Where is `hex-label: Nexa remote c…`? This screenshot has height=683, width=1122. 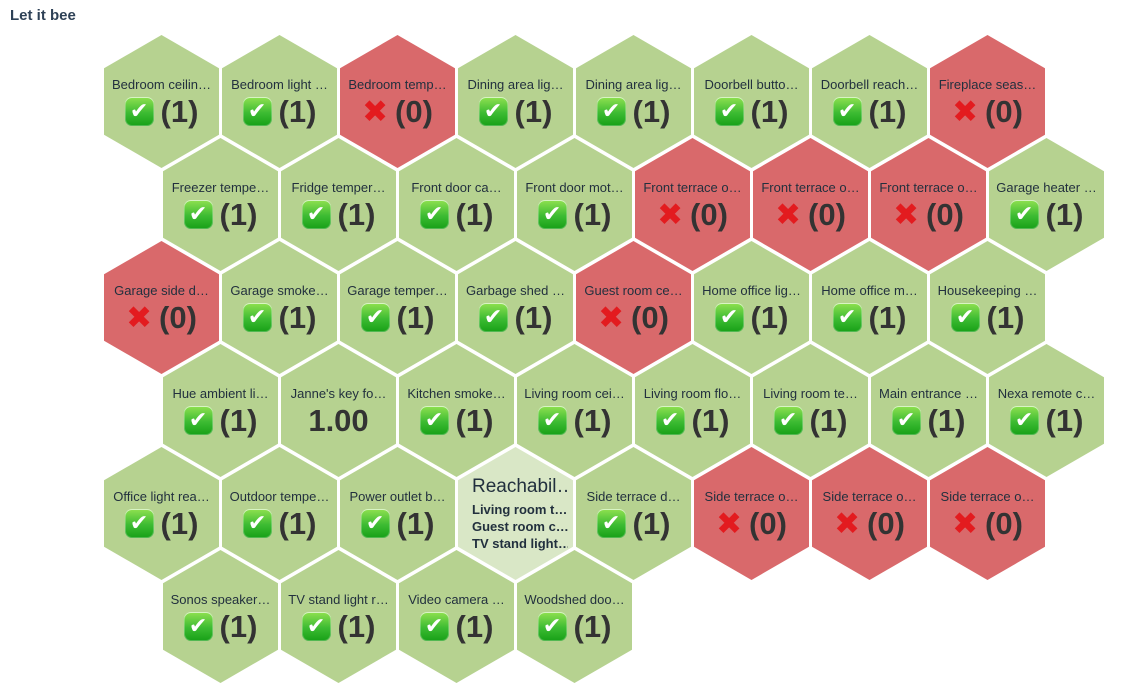 hex-label: Nexa remote c… is located at coordinates (1046, 393).